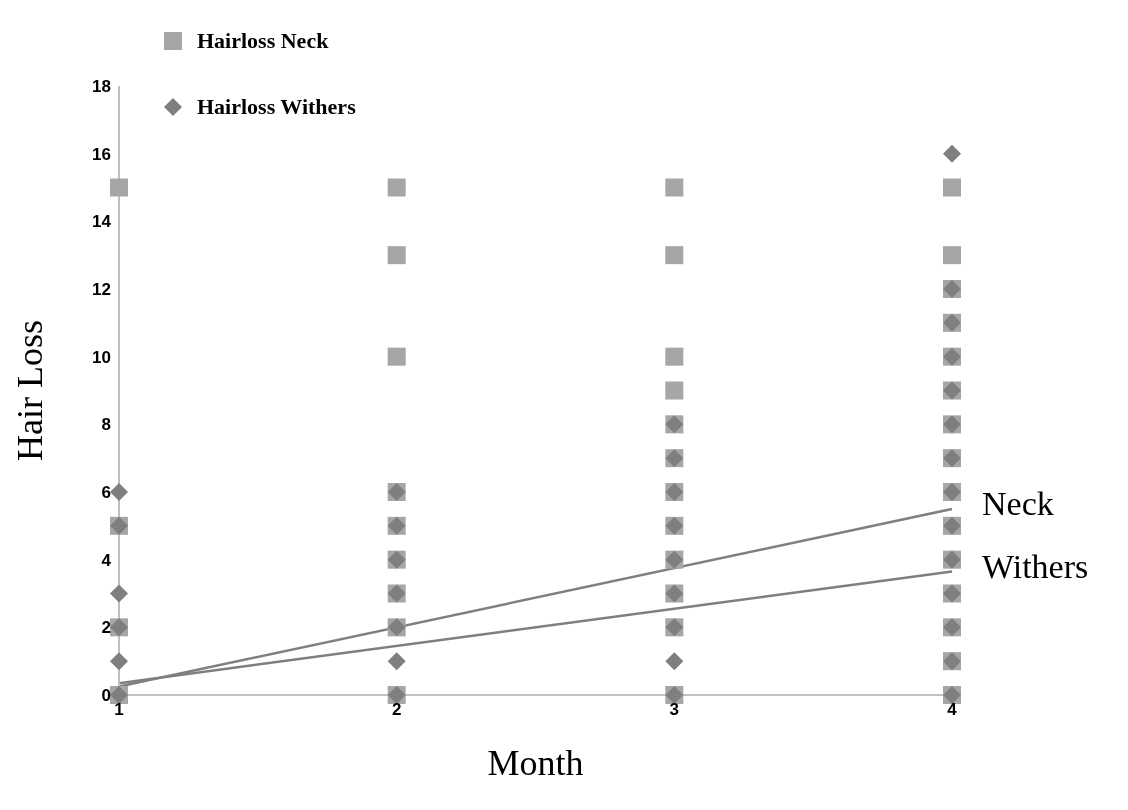  I want to click on y-tick-label: 12, so click(101, 290).